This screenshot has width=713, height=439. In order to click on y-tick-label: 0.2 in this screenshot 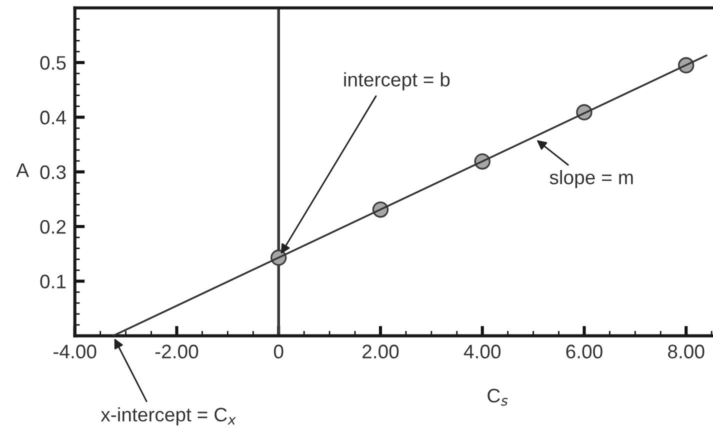, I will do `click(53, 227)`.